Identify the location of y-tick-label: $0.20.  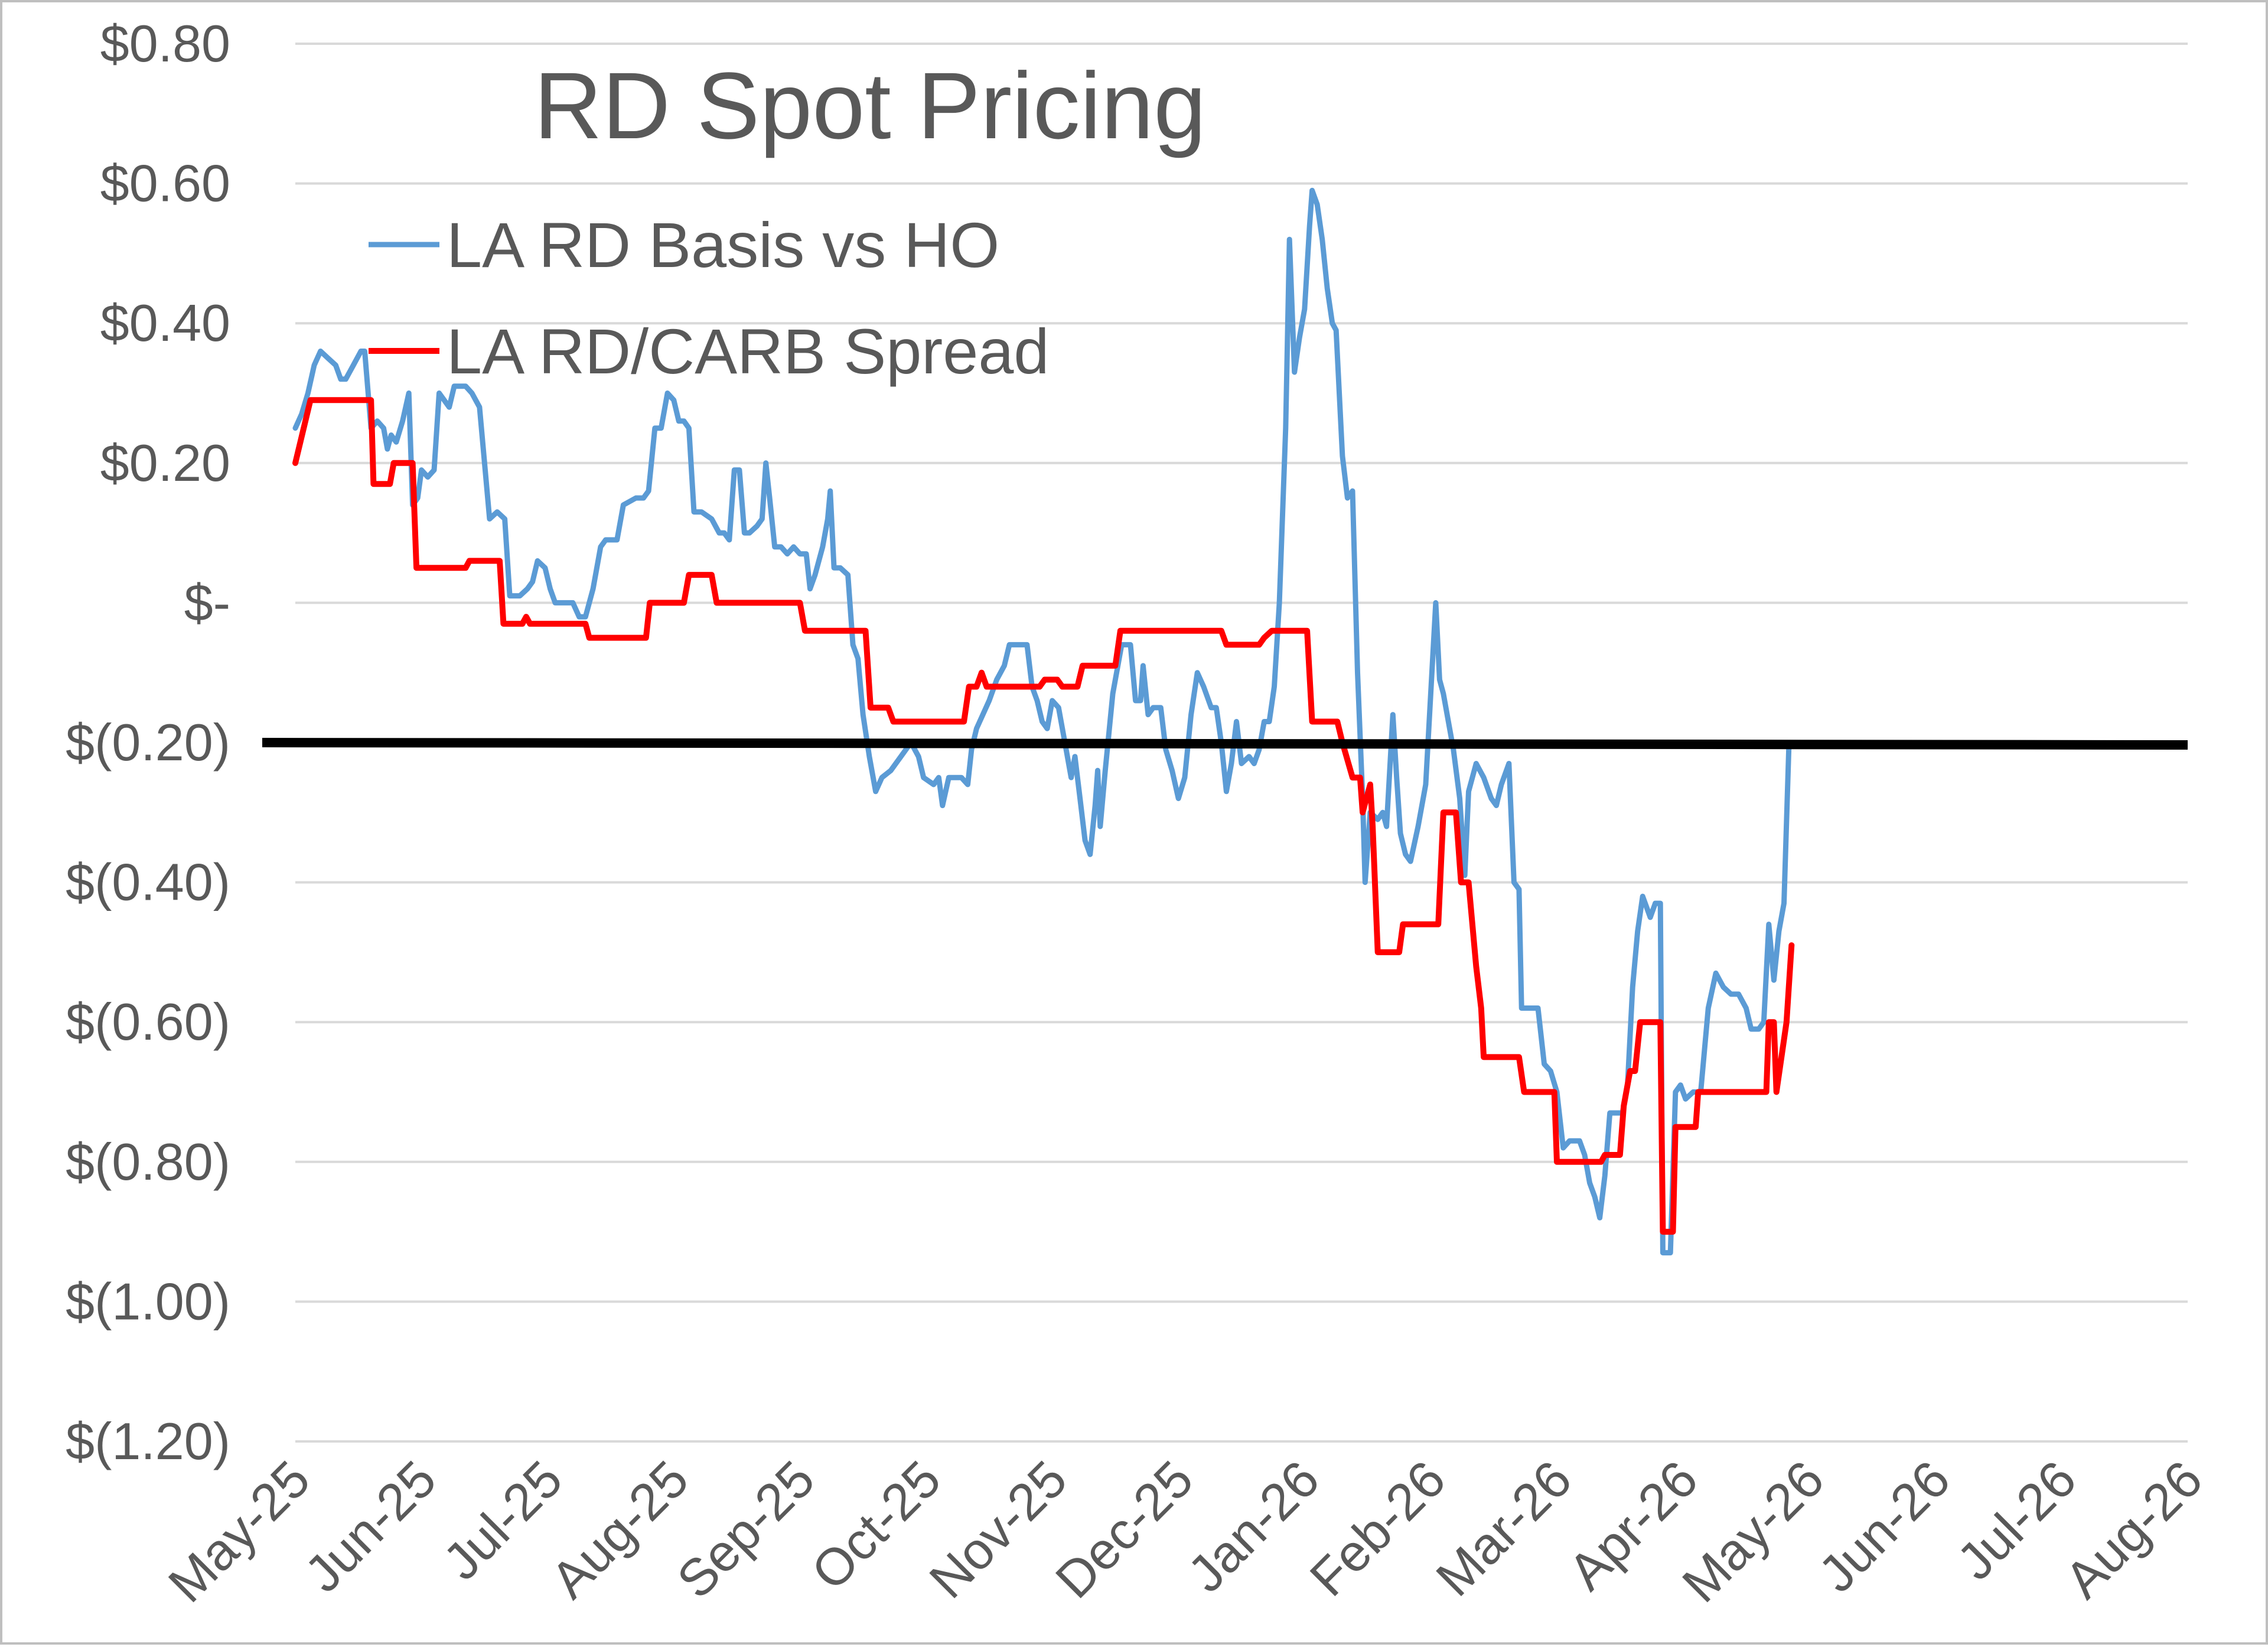
(165, 463).